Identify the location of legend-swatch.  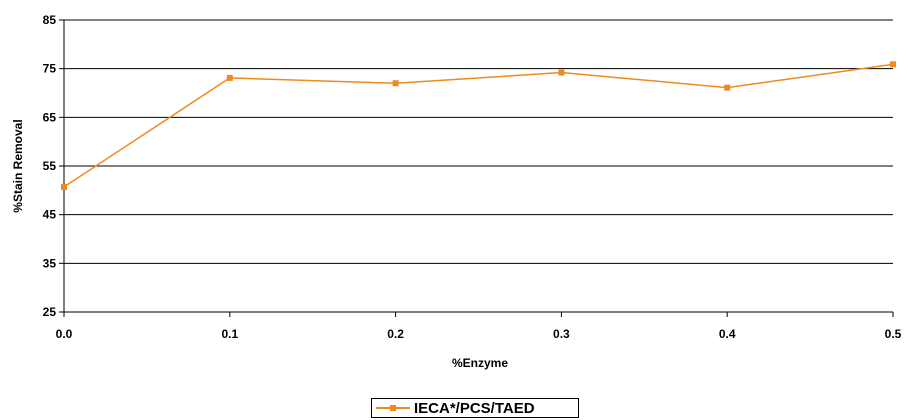
(393, 408).